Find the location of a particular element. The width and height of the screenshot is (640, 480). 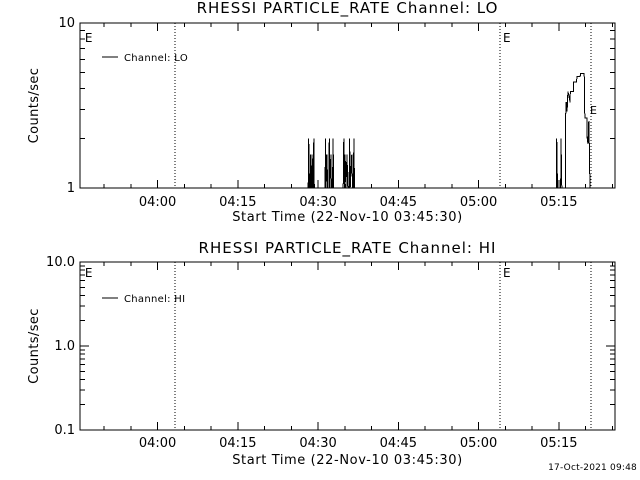

legend: Channel: LO is located at coordinates (145, 58).